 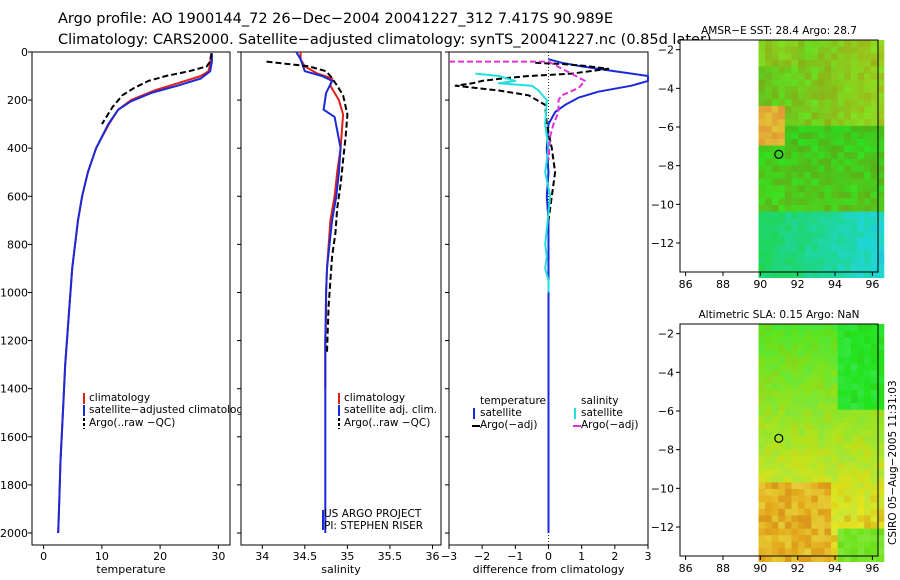 What do you see at coordinates (600, 401) in the screenshot?
I see `difference-legend-label: salinity` at bounding box center [600, 401].